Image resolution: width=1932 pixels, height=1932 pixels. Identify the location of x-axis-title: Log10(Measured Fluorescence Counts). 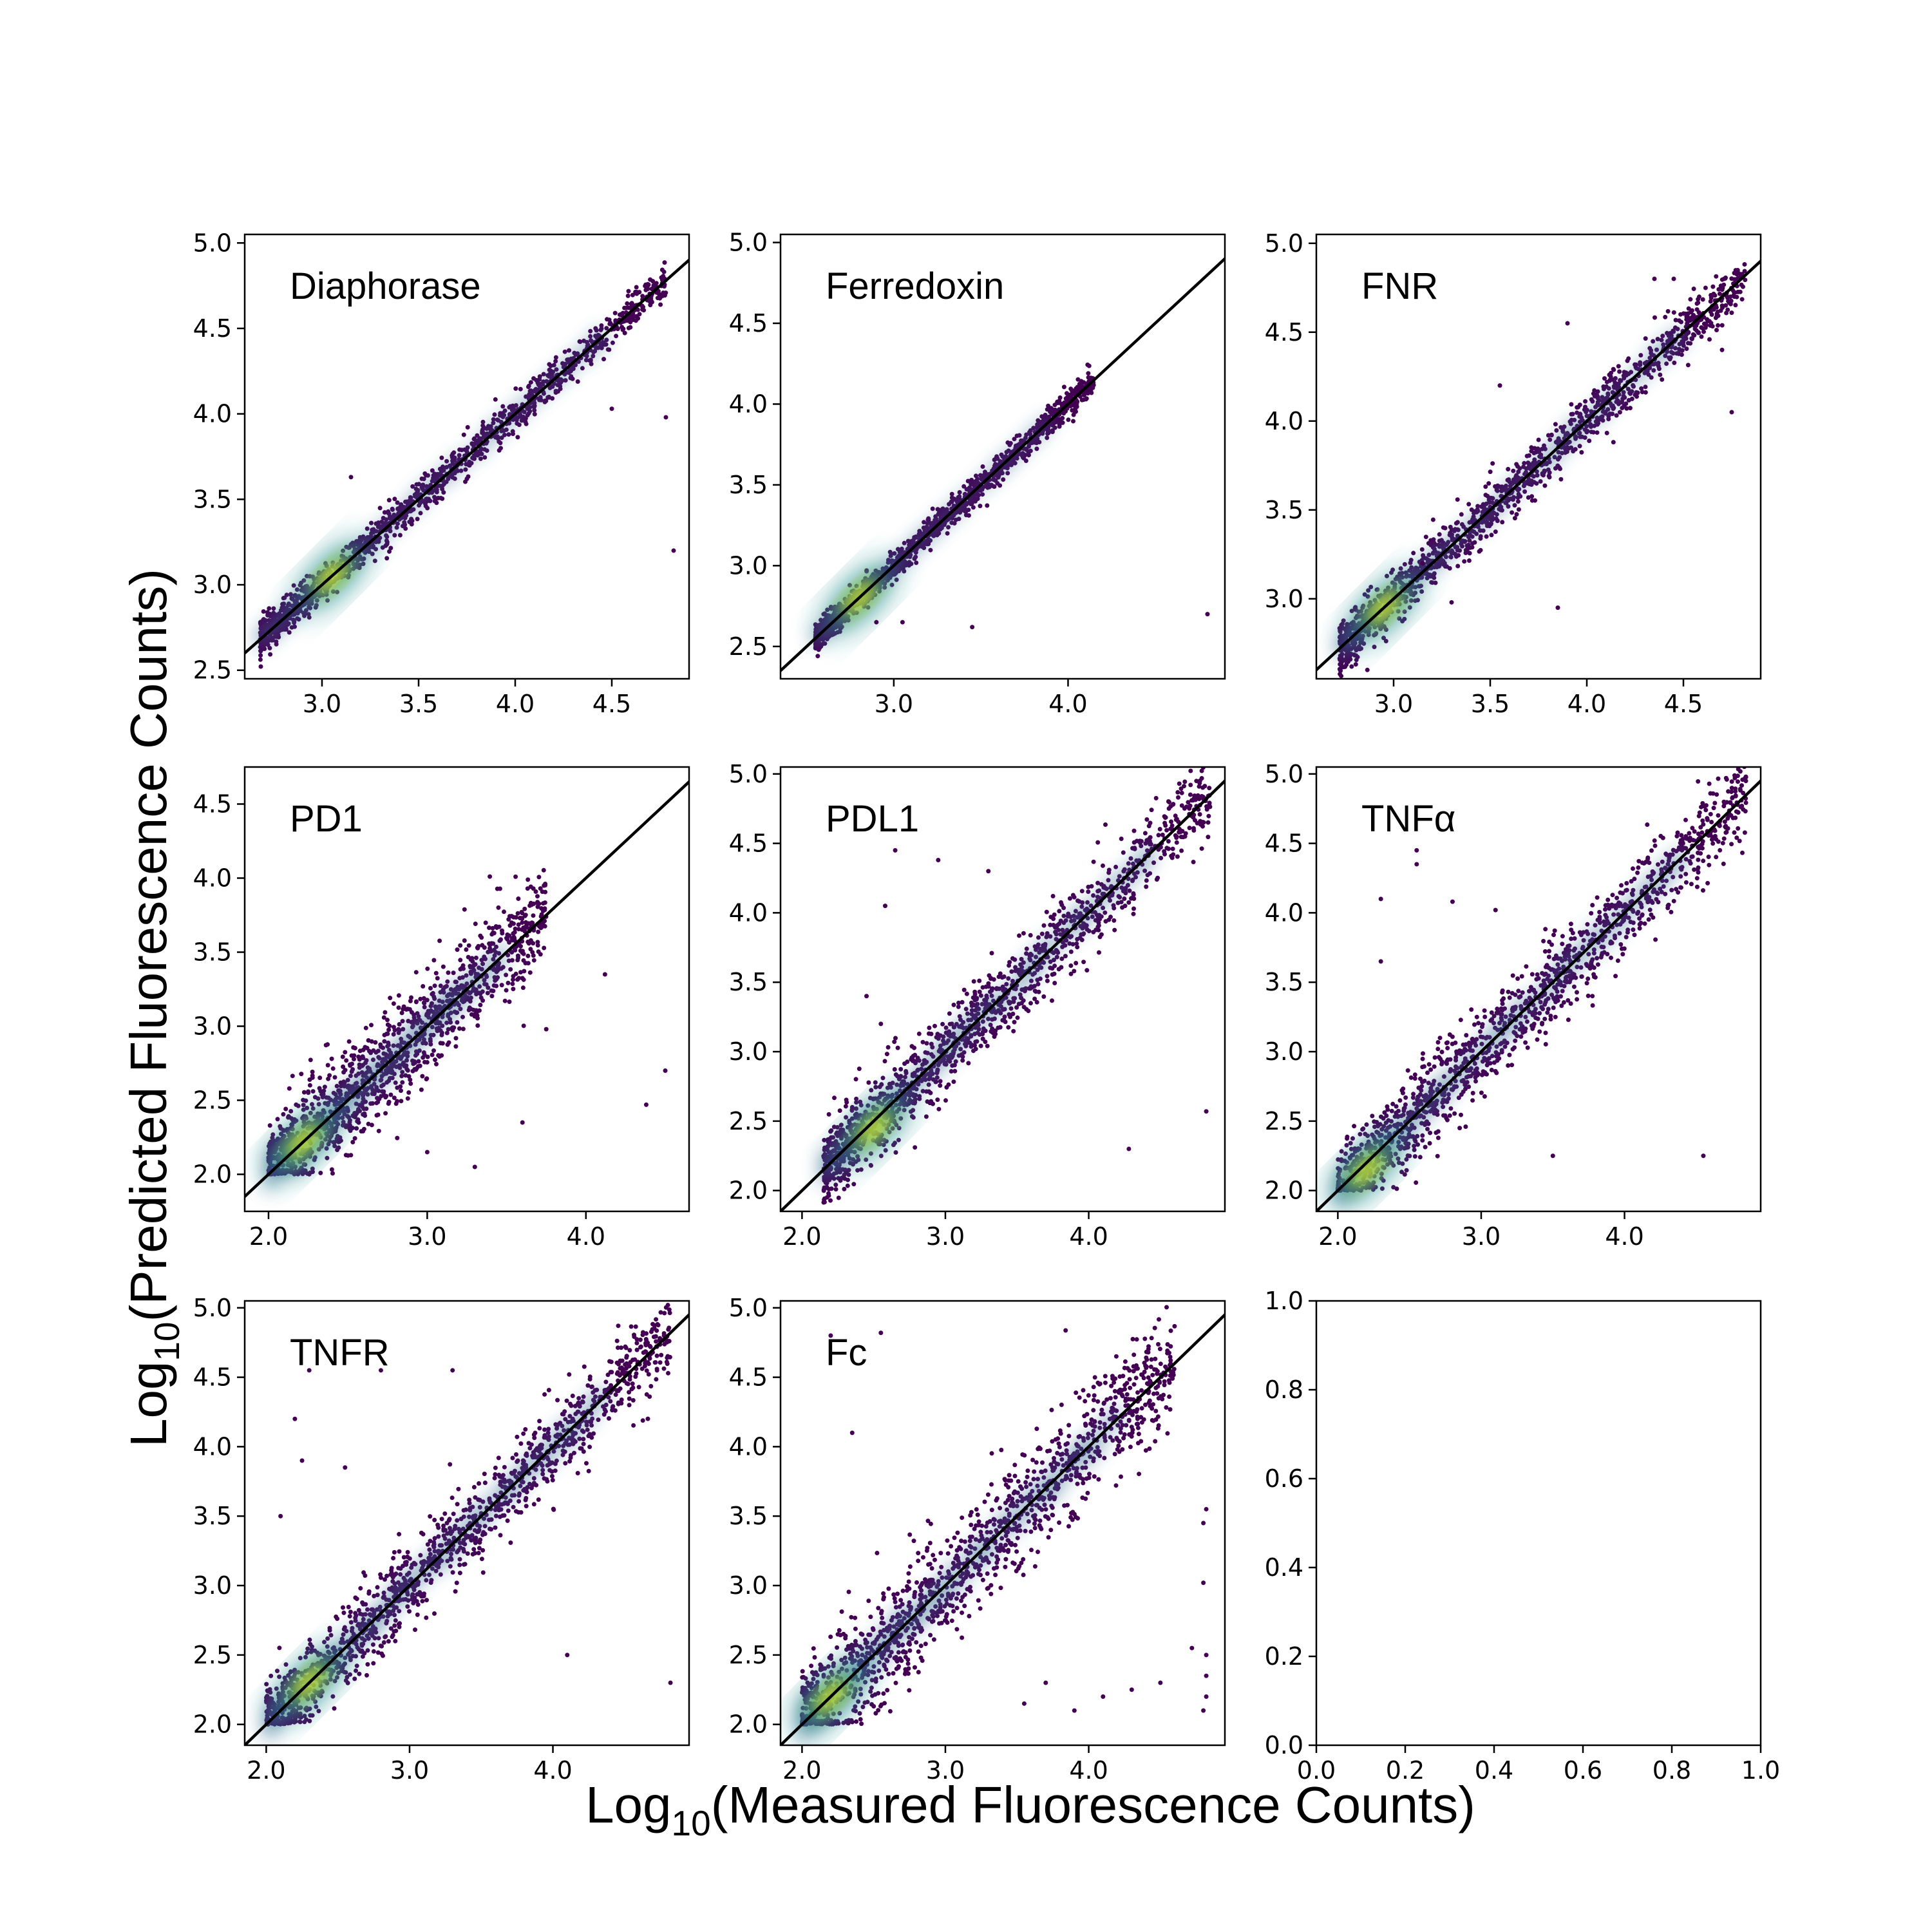
(1030, 1810).